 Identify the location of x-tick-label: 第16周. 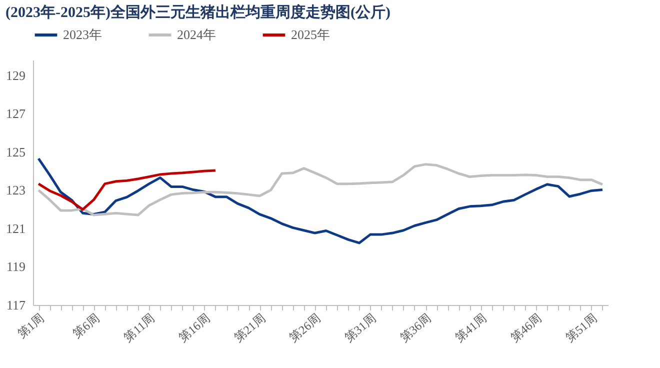
(194, 327).